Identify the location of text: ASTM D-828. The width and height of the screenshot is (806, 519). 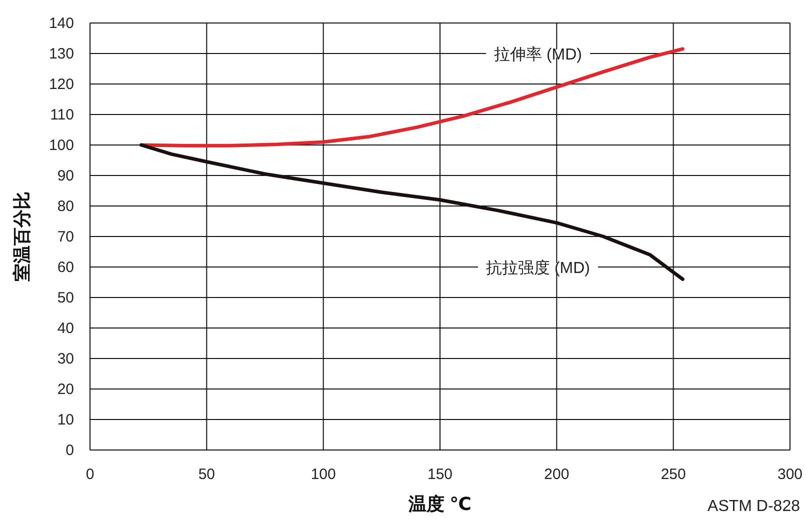
(754, 506).